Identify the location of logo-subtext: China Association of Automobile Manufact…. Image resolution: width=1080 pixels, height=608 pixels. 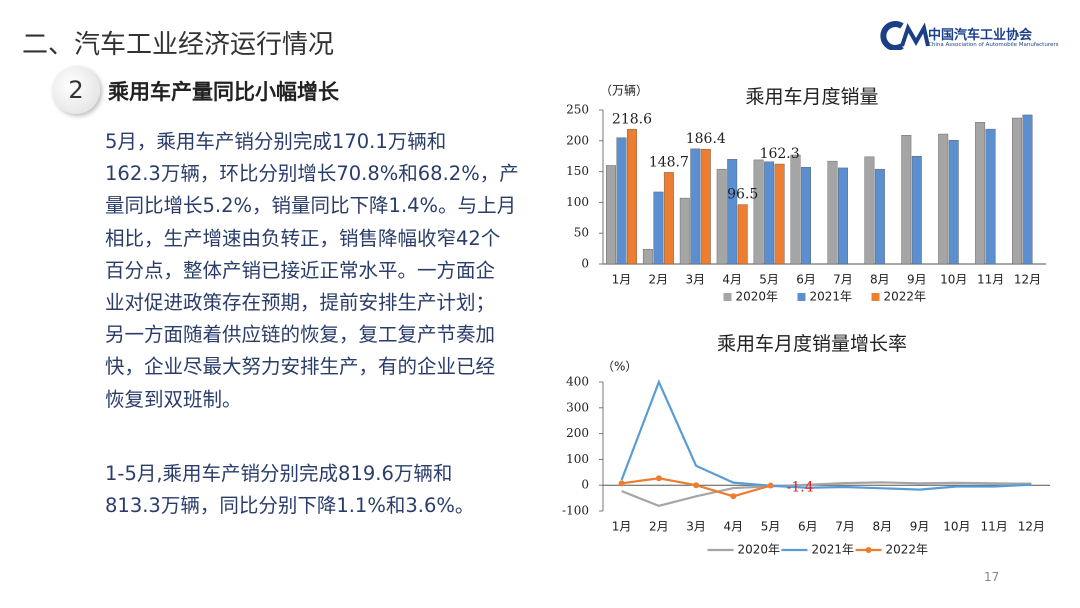
(993, 45).